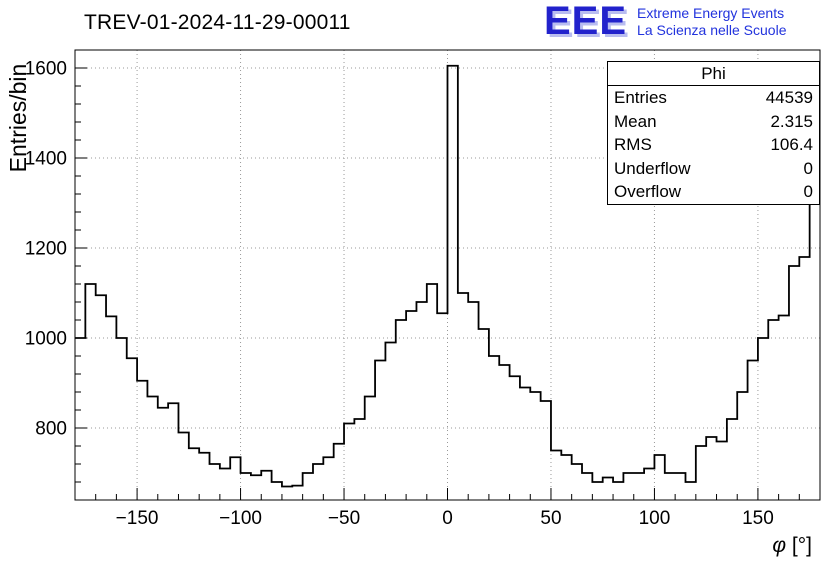 Image resolution: width=836 pixels, height=572 pixels. I want to click on stats-label: Overflow, so click(648, 191).